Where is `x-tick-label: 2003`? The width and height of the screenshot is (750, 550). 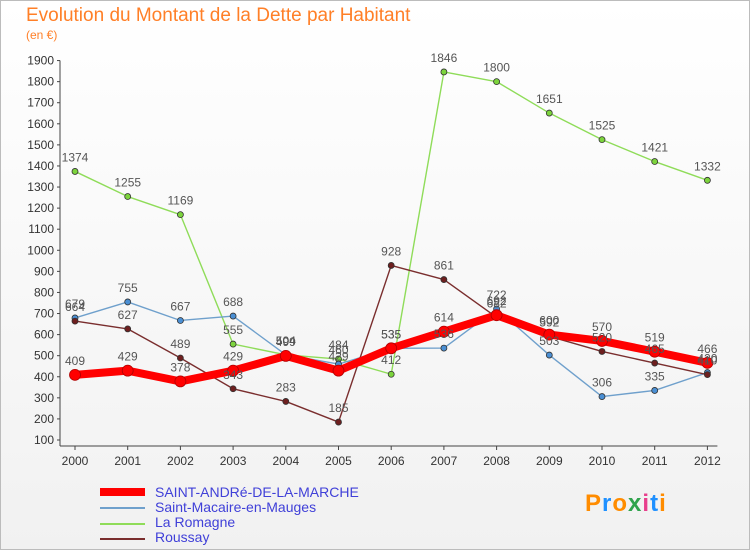 x-tick-label: 2003 is located at coordinates (233, 461).